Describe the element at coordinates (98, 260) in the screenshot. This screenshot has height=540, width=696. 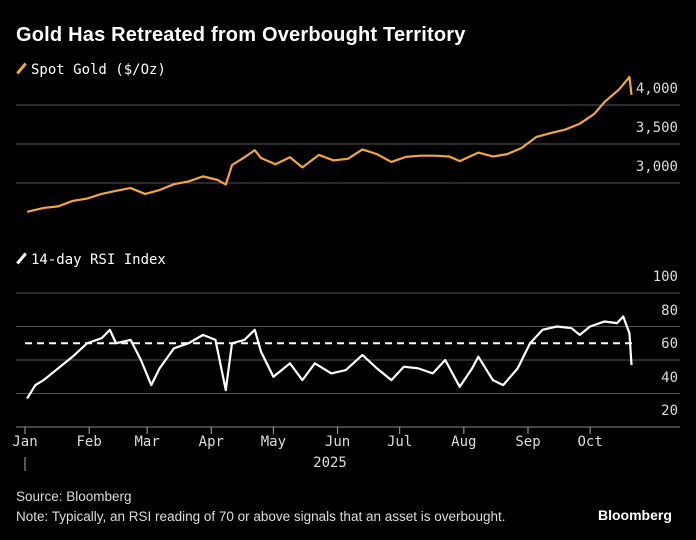
I see `legend-rsi-label: 14-day RSI Index` at that location.